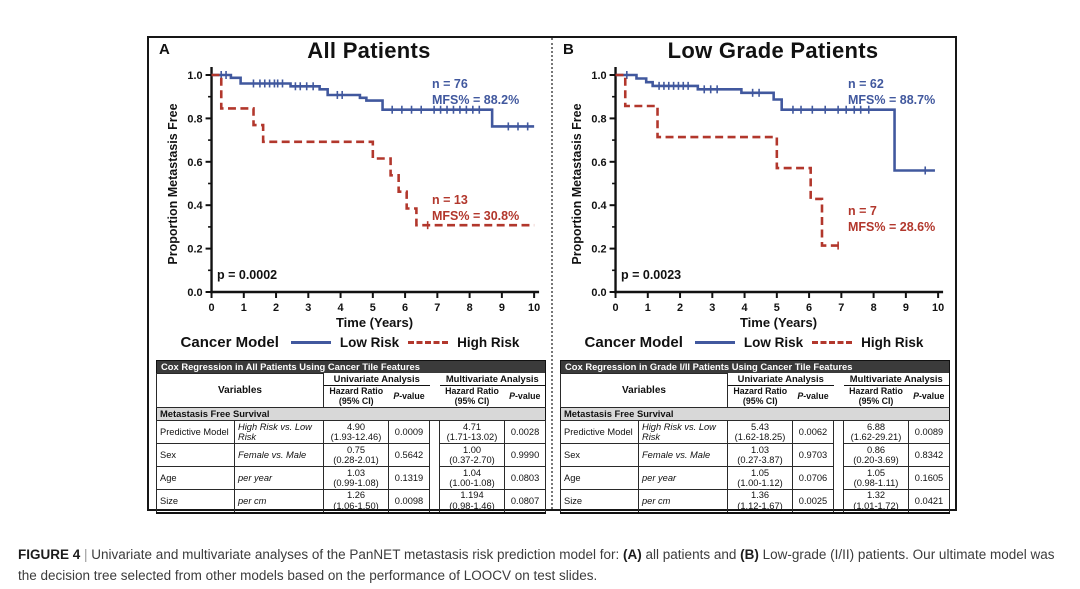 The height and width of the screenshot is (589, 1080). I want to click on mfs-label: MFS% = 30.8%, so click(476, 216).